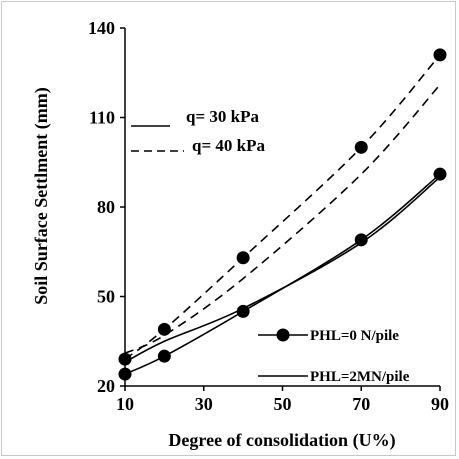  I want to click on x-axis-title: Degree of consolidation (U%), so click(281, 440).